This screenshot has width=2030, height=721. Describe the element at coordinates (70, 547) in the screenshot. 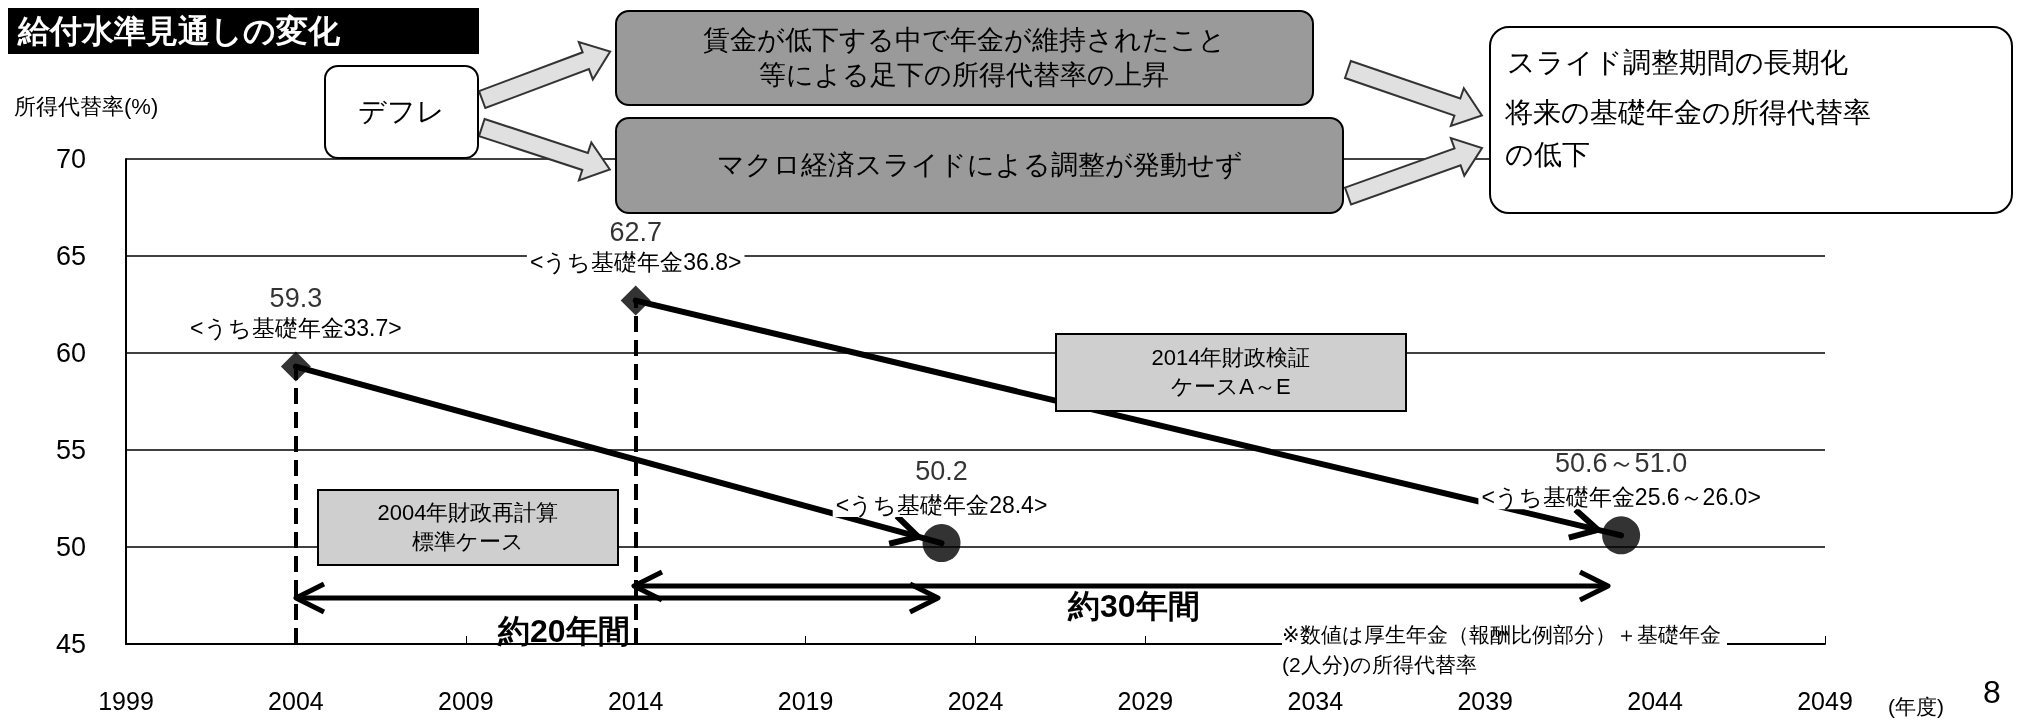

I see `y-tick-label: 50` at that location.